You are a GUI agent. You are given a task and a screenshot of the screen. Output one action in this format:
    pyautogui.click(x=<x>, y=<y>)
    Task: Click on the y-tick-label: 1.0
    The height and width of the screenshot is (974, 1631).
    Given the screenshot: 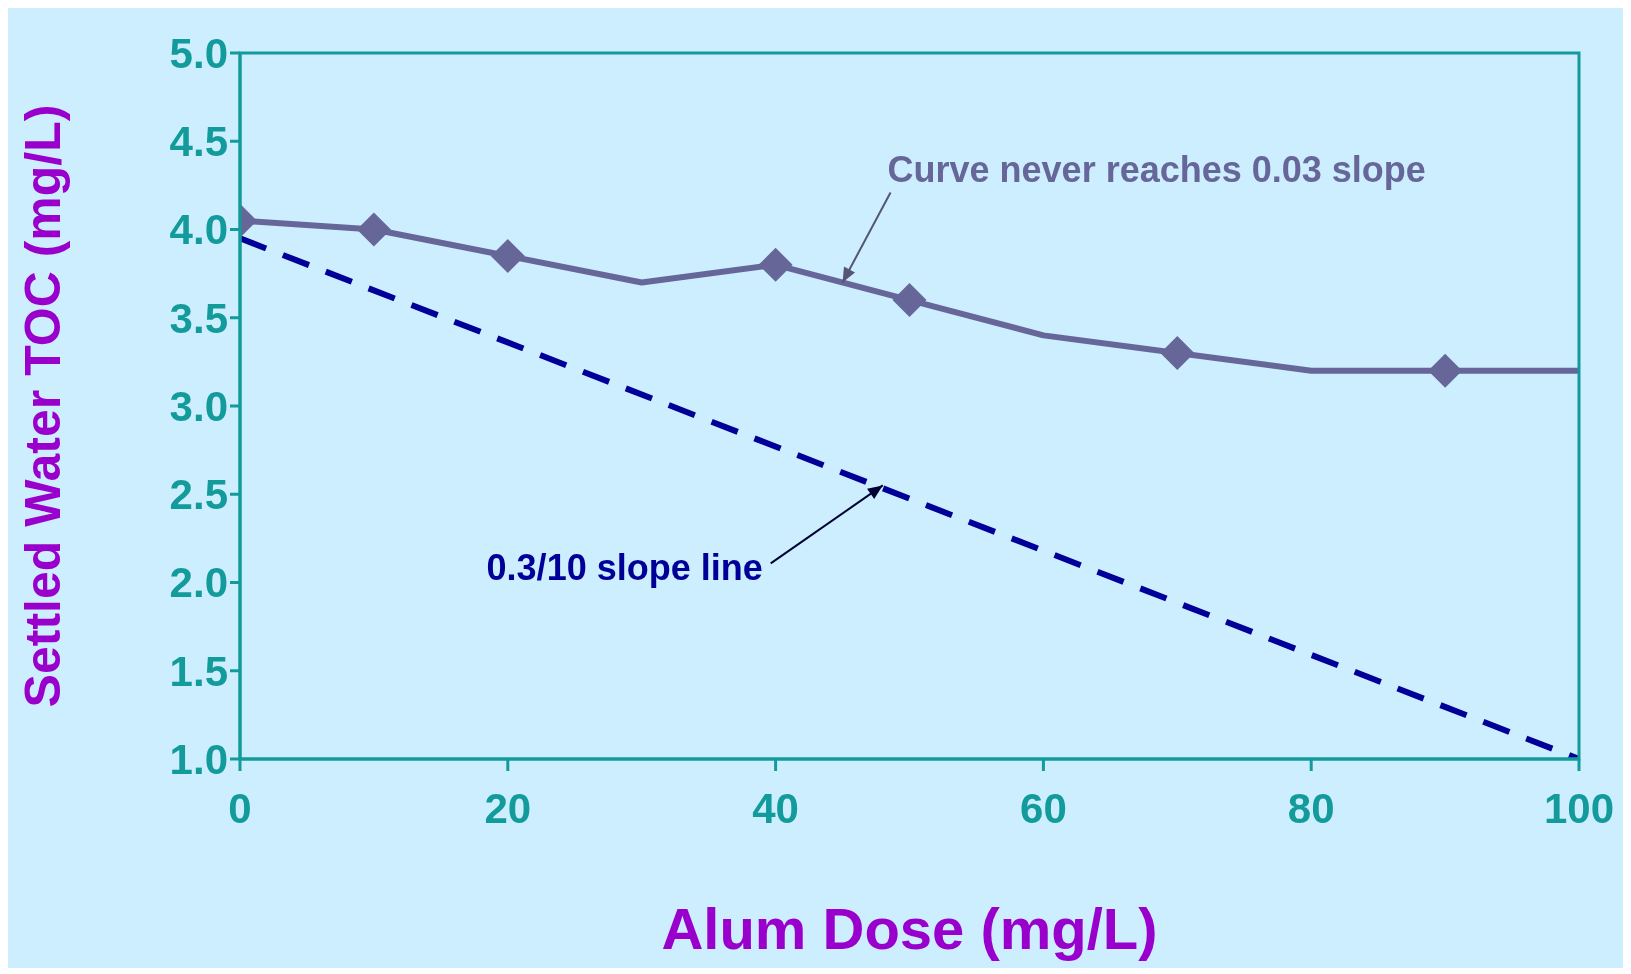 What is the action you would take?
    pyautogui.click(x=198, y=759)
    